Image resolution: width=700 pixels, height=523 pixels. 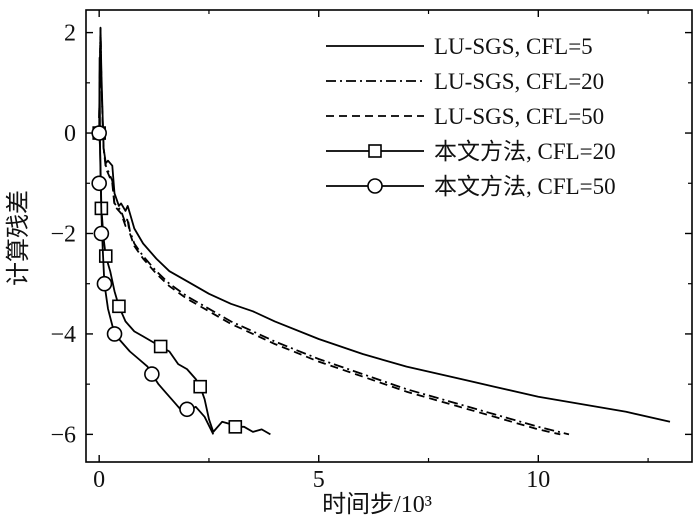 I want to click on y-tick-label: 2, so click(x=70, y=34).